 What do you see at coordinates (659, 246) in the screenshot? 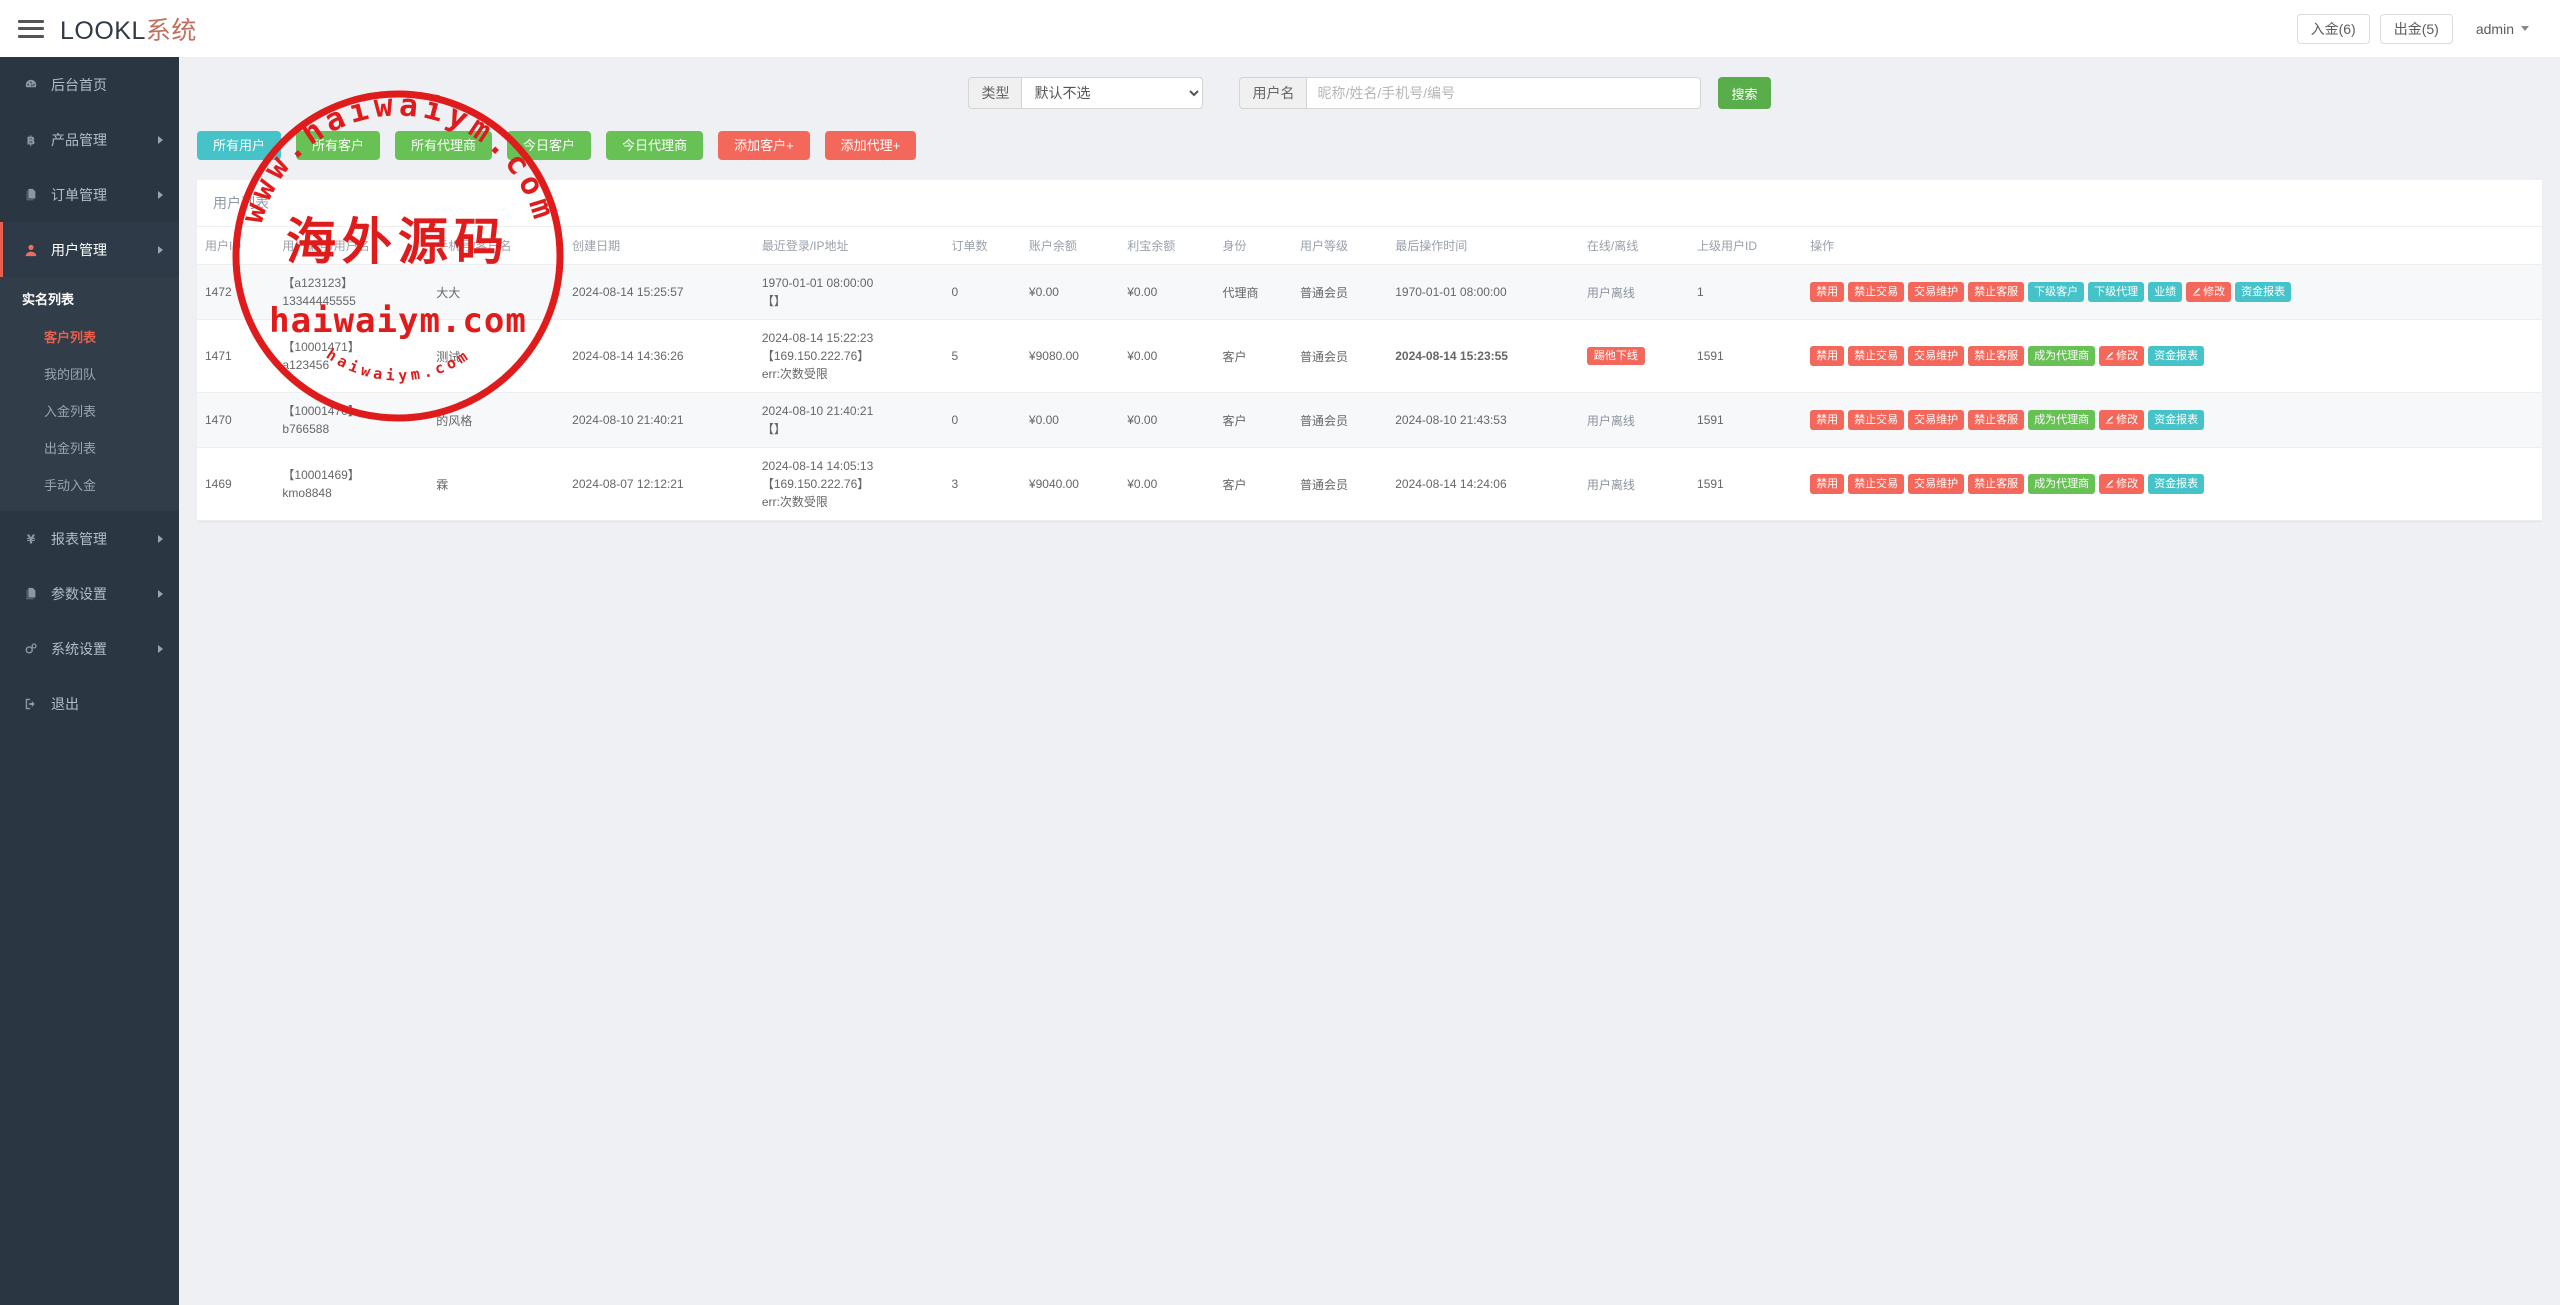
I see `column-header-创建日期: 创建日期` at bounding box center [659, 246].